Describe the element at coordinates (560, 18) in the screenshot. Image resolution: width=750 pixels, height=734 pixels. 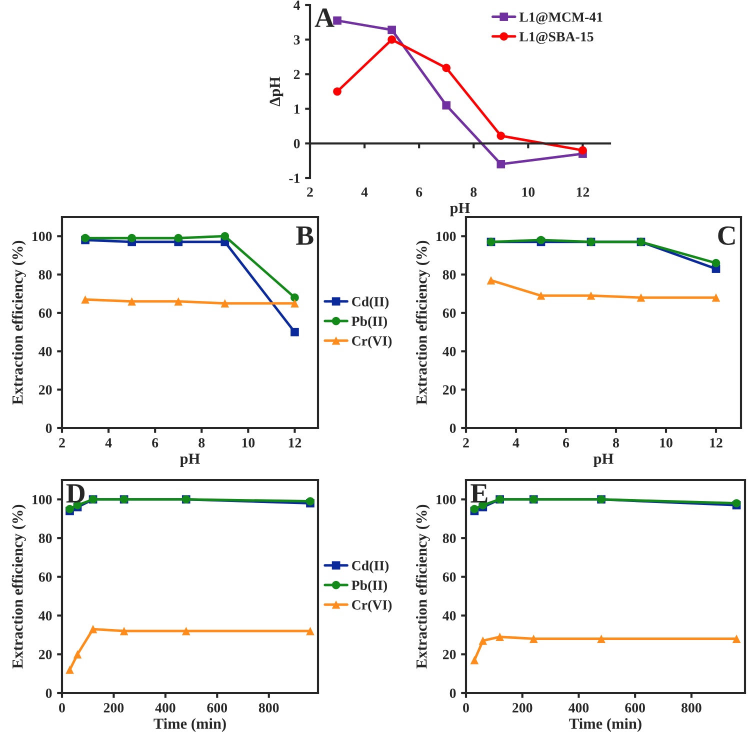
I see `legend-label: L1@MCM-41` at that location.